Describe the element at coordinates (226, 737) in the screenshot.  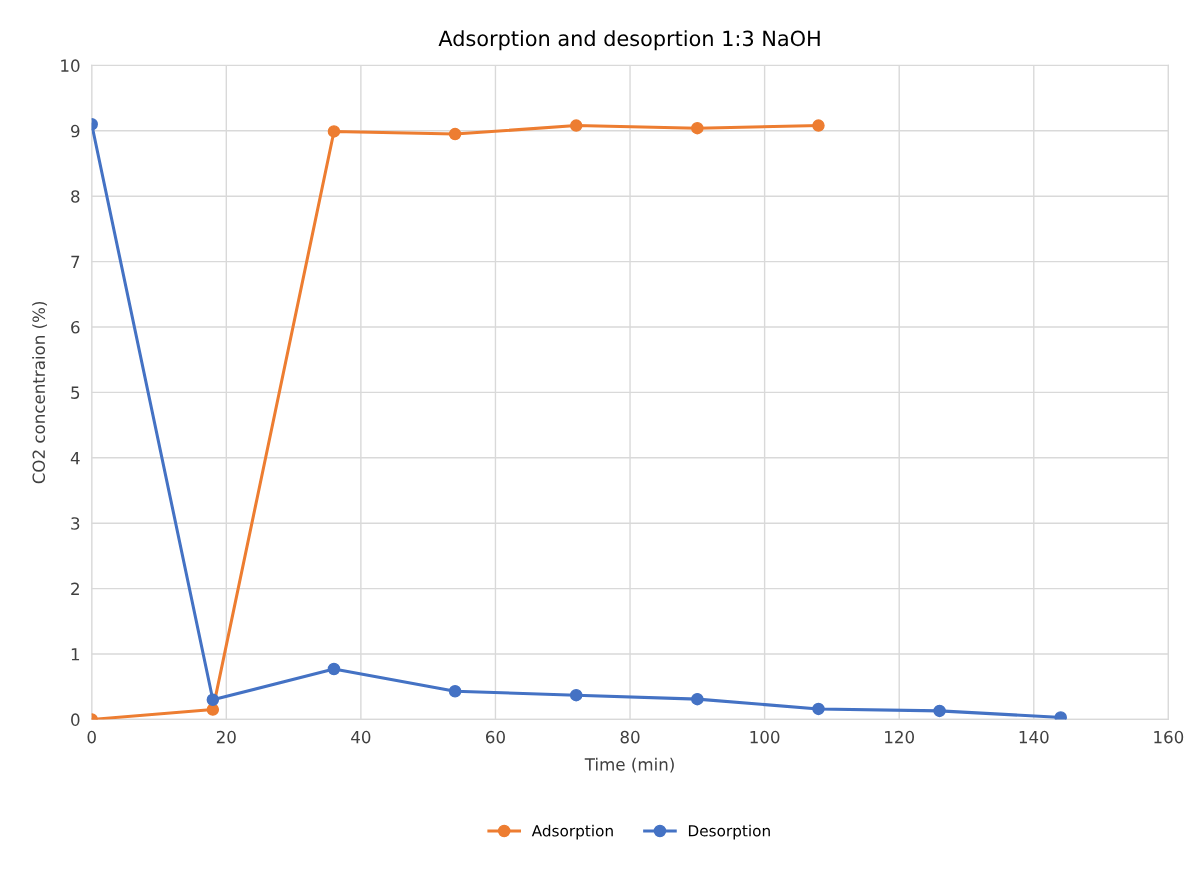
I see `x-tick-label: 20` at that location.